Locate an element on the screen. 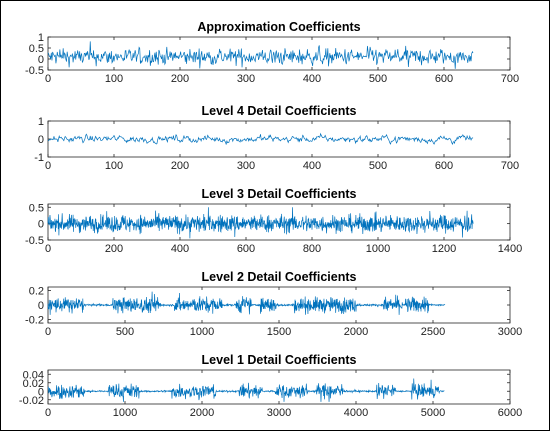 This screenshot has width=550, height=431. chart-title-5: Level 1 Detail Coefficients is located at coordinates (279, 360).